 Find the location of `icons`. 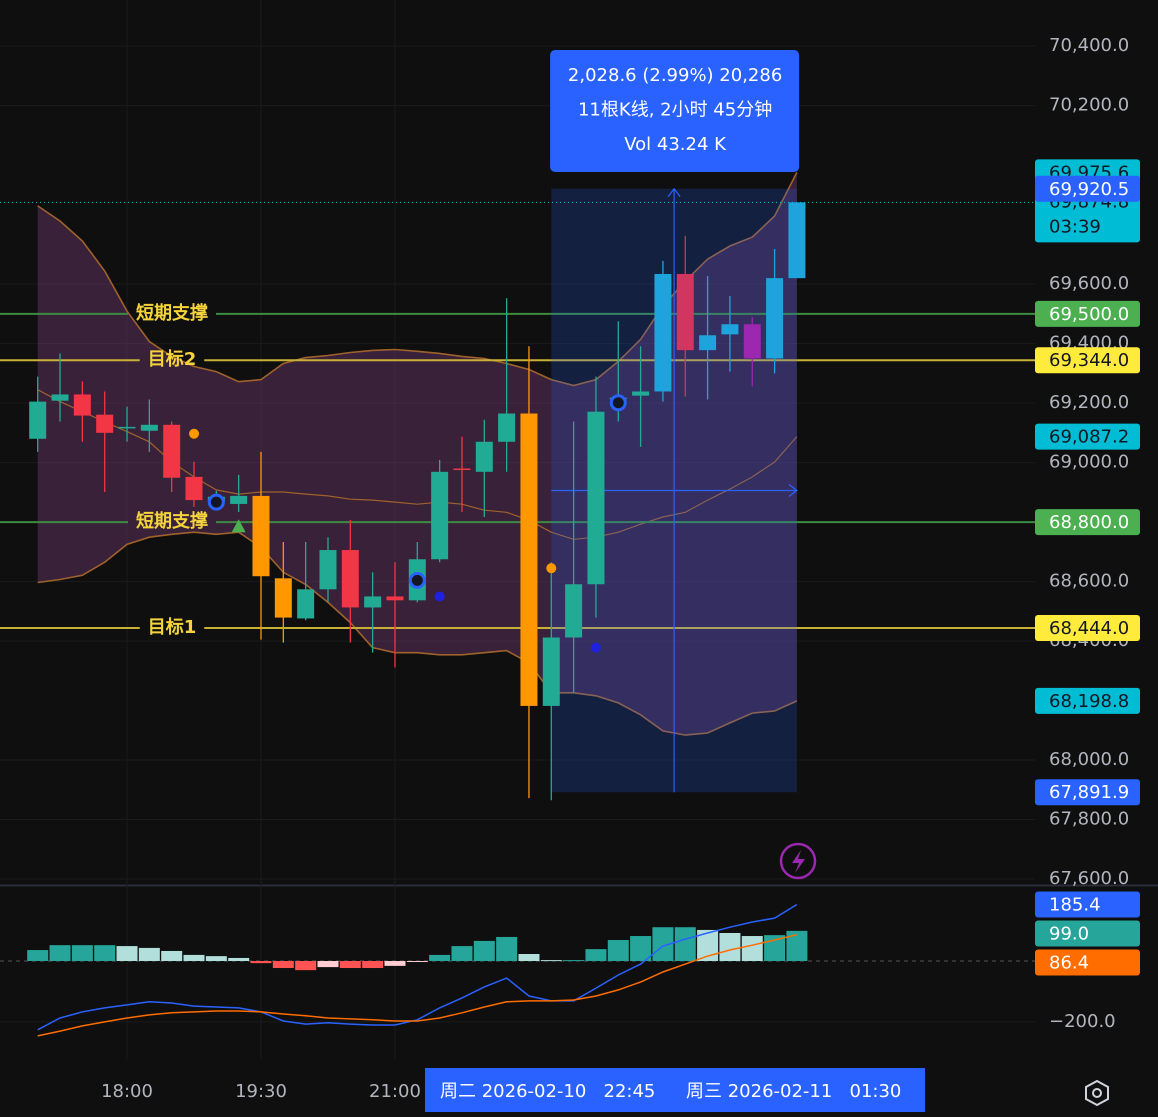

icons is located at coordinates (944, 974).